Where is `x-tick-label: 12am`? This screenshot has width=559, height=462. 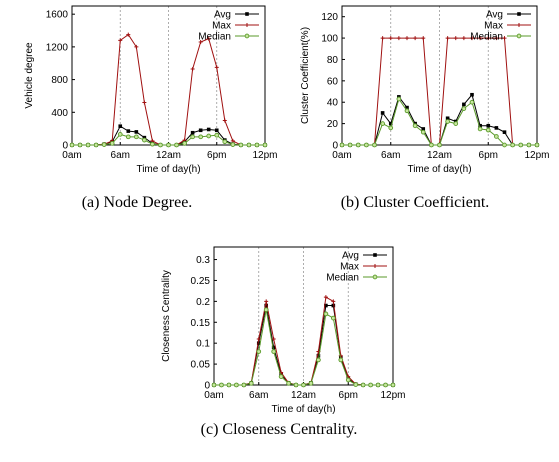 x-tick-label: 12am is located at coordinates (439, 155).